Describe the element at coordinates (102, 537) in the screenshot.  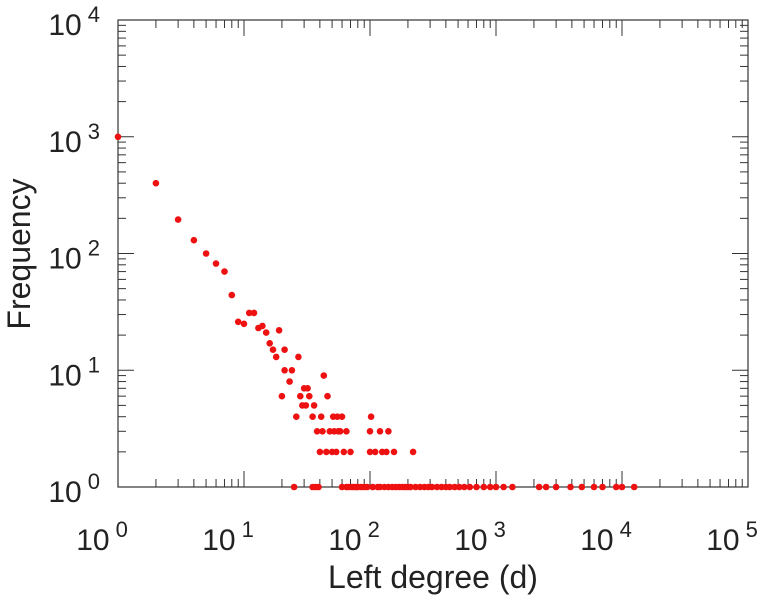
I see `x-tick-label: 10 0` at that location.